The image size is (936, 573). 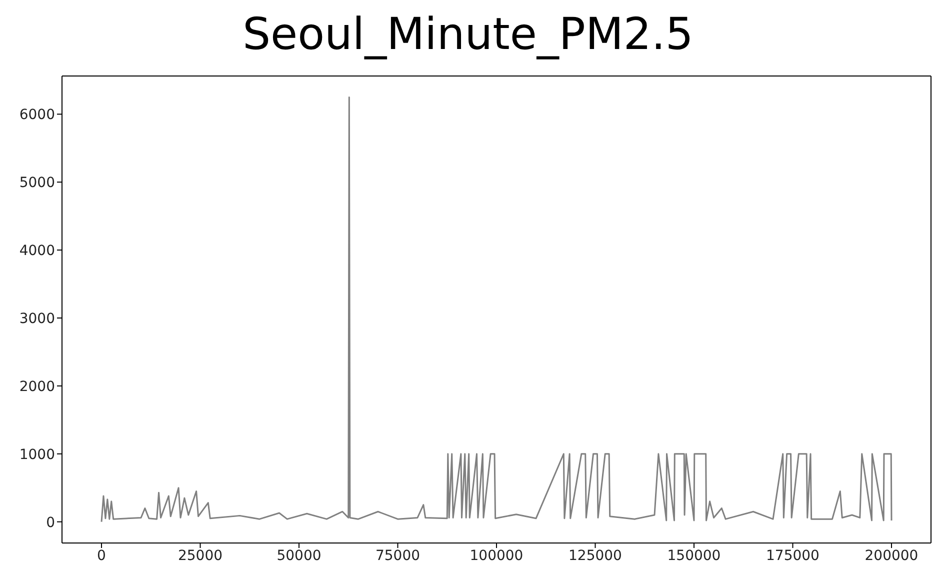 I want to click on x-tick-label: 200000, so click(x=891, y=556).